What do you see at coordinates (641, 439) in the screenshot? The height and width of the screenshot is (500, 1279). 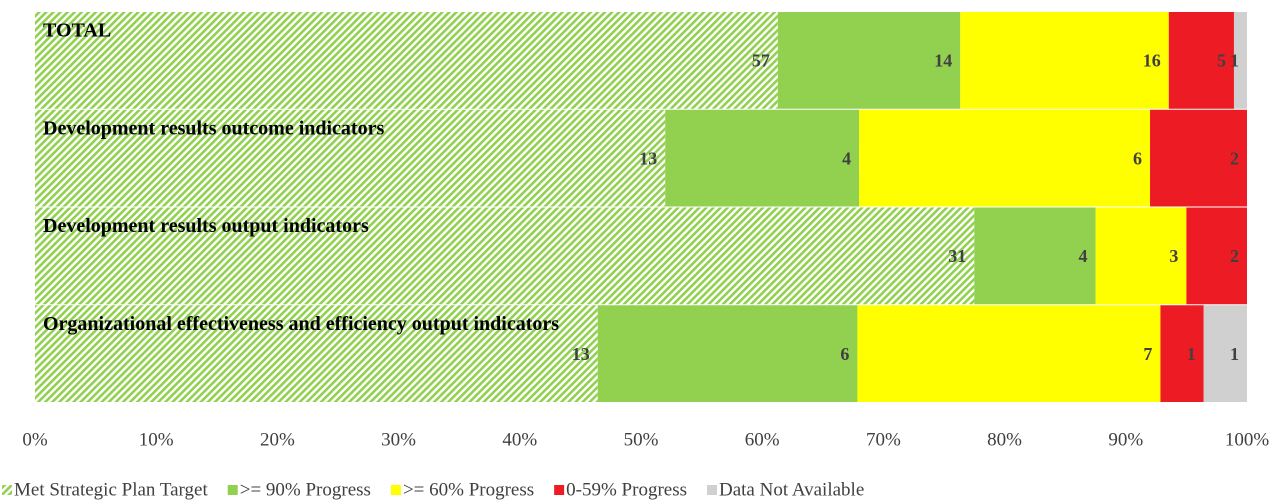 I see `x-tick-label: 50%` at bounding box center [641, 439].